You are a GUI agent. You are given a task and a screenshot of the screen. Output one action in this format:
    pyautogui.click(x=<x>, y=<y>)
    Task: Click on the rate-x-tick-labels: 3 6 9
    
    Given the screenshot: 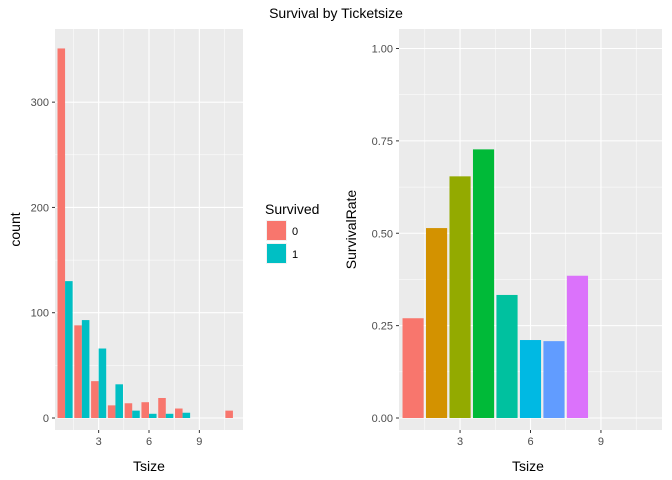 What is the action you would take?
    pyautogui.click(x=530, y=439)
    